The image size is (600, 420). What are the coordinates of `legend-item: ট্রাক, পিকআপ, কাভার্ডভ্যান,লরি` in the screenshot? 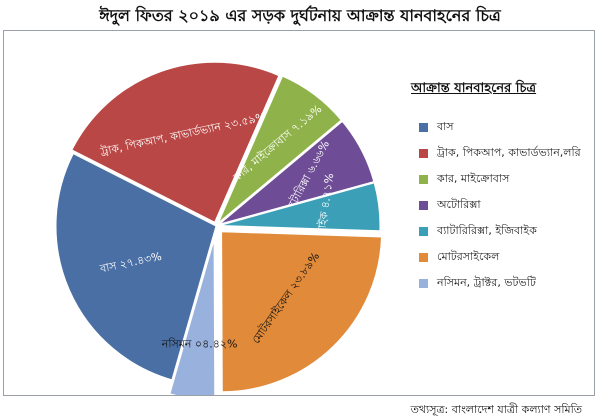 It's located at (499, 153).